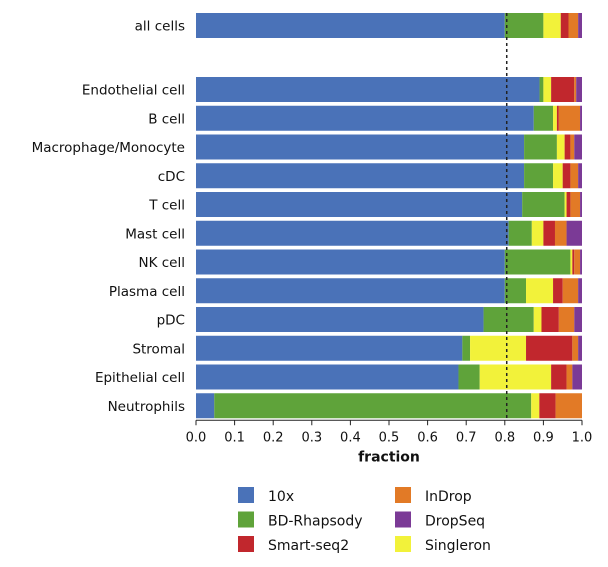  Describe the element at coordinates (569, 377) in the screenshot. I see `bar-segment-epithelial-cell-indrop` at that location.